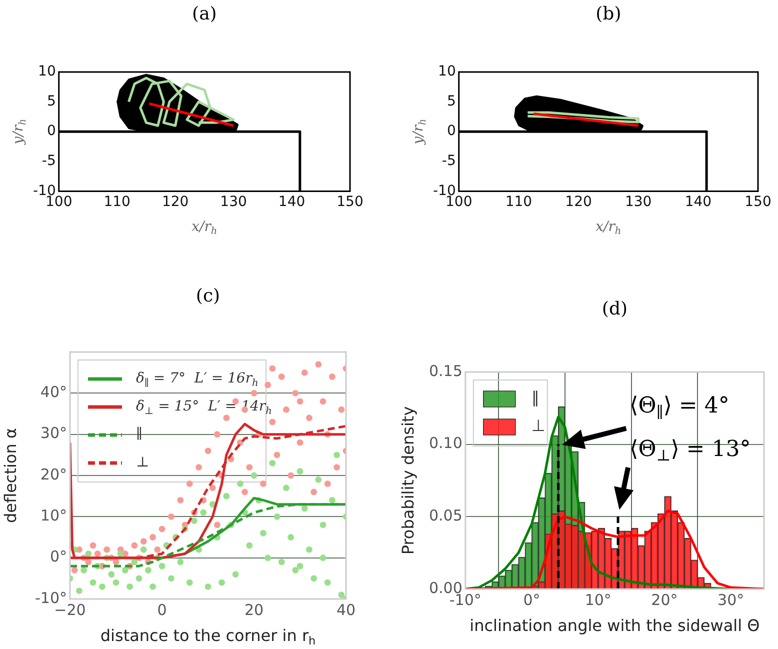 This screenshot has height=649, width=778. I want to click on y-tick-label: 0.15, so click(445, 371).